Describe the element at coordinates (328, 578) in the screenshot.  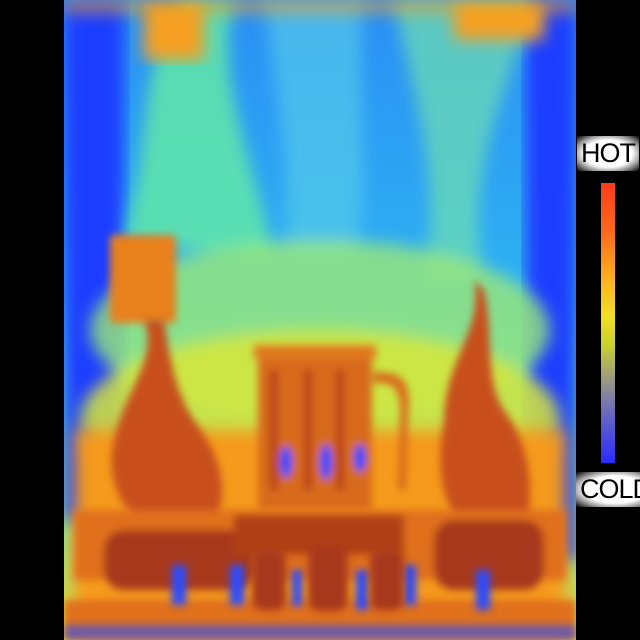
I see `hot-feet` at that location.